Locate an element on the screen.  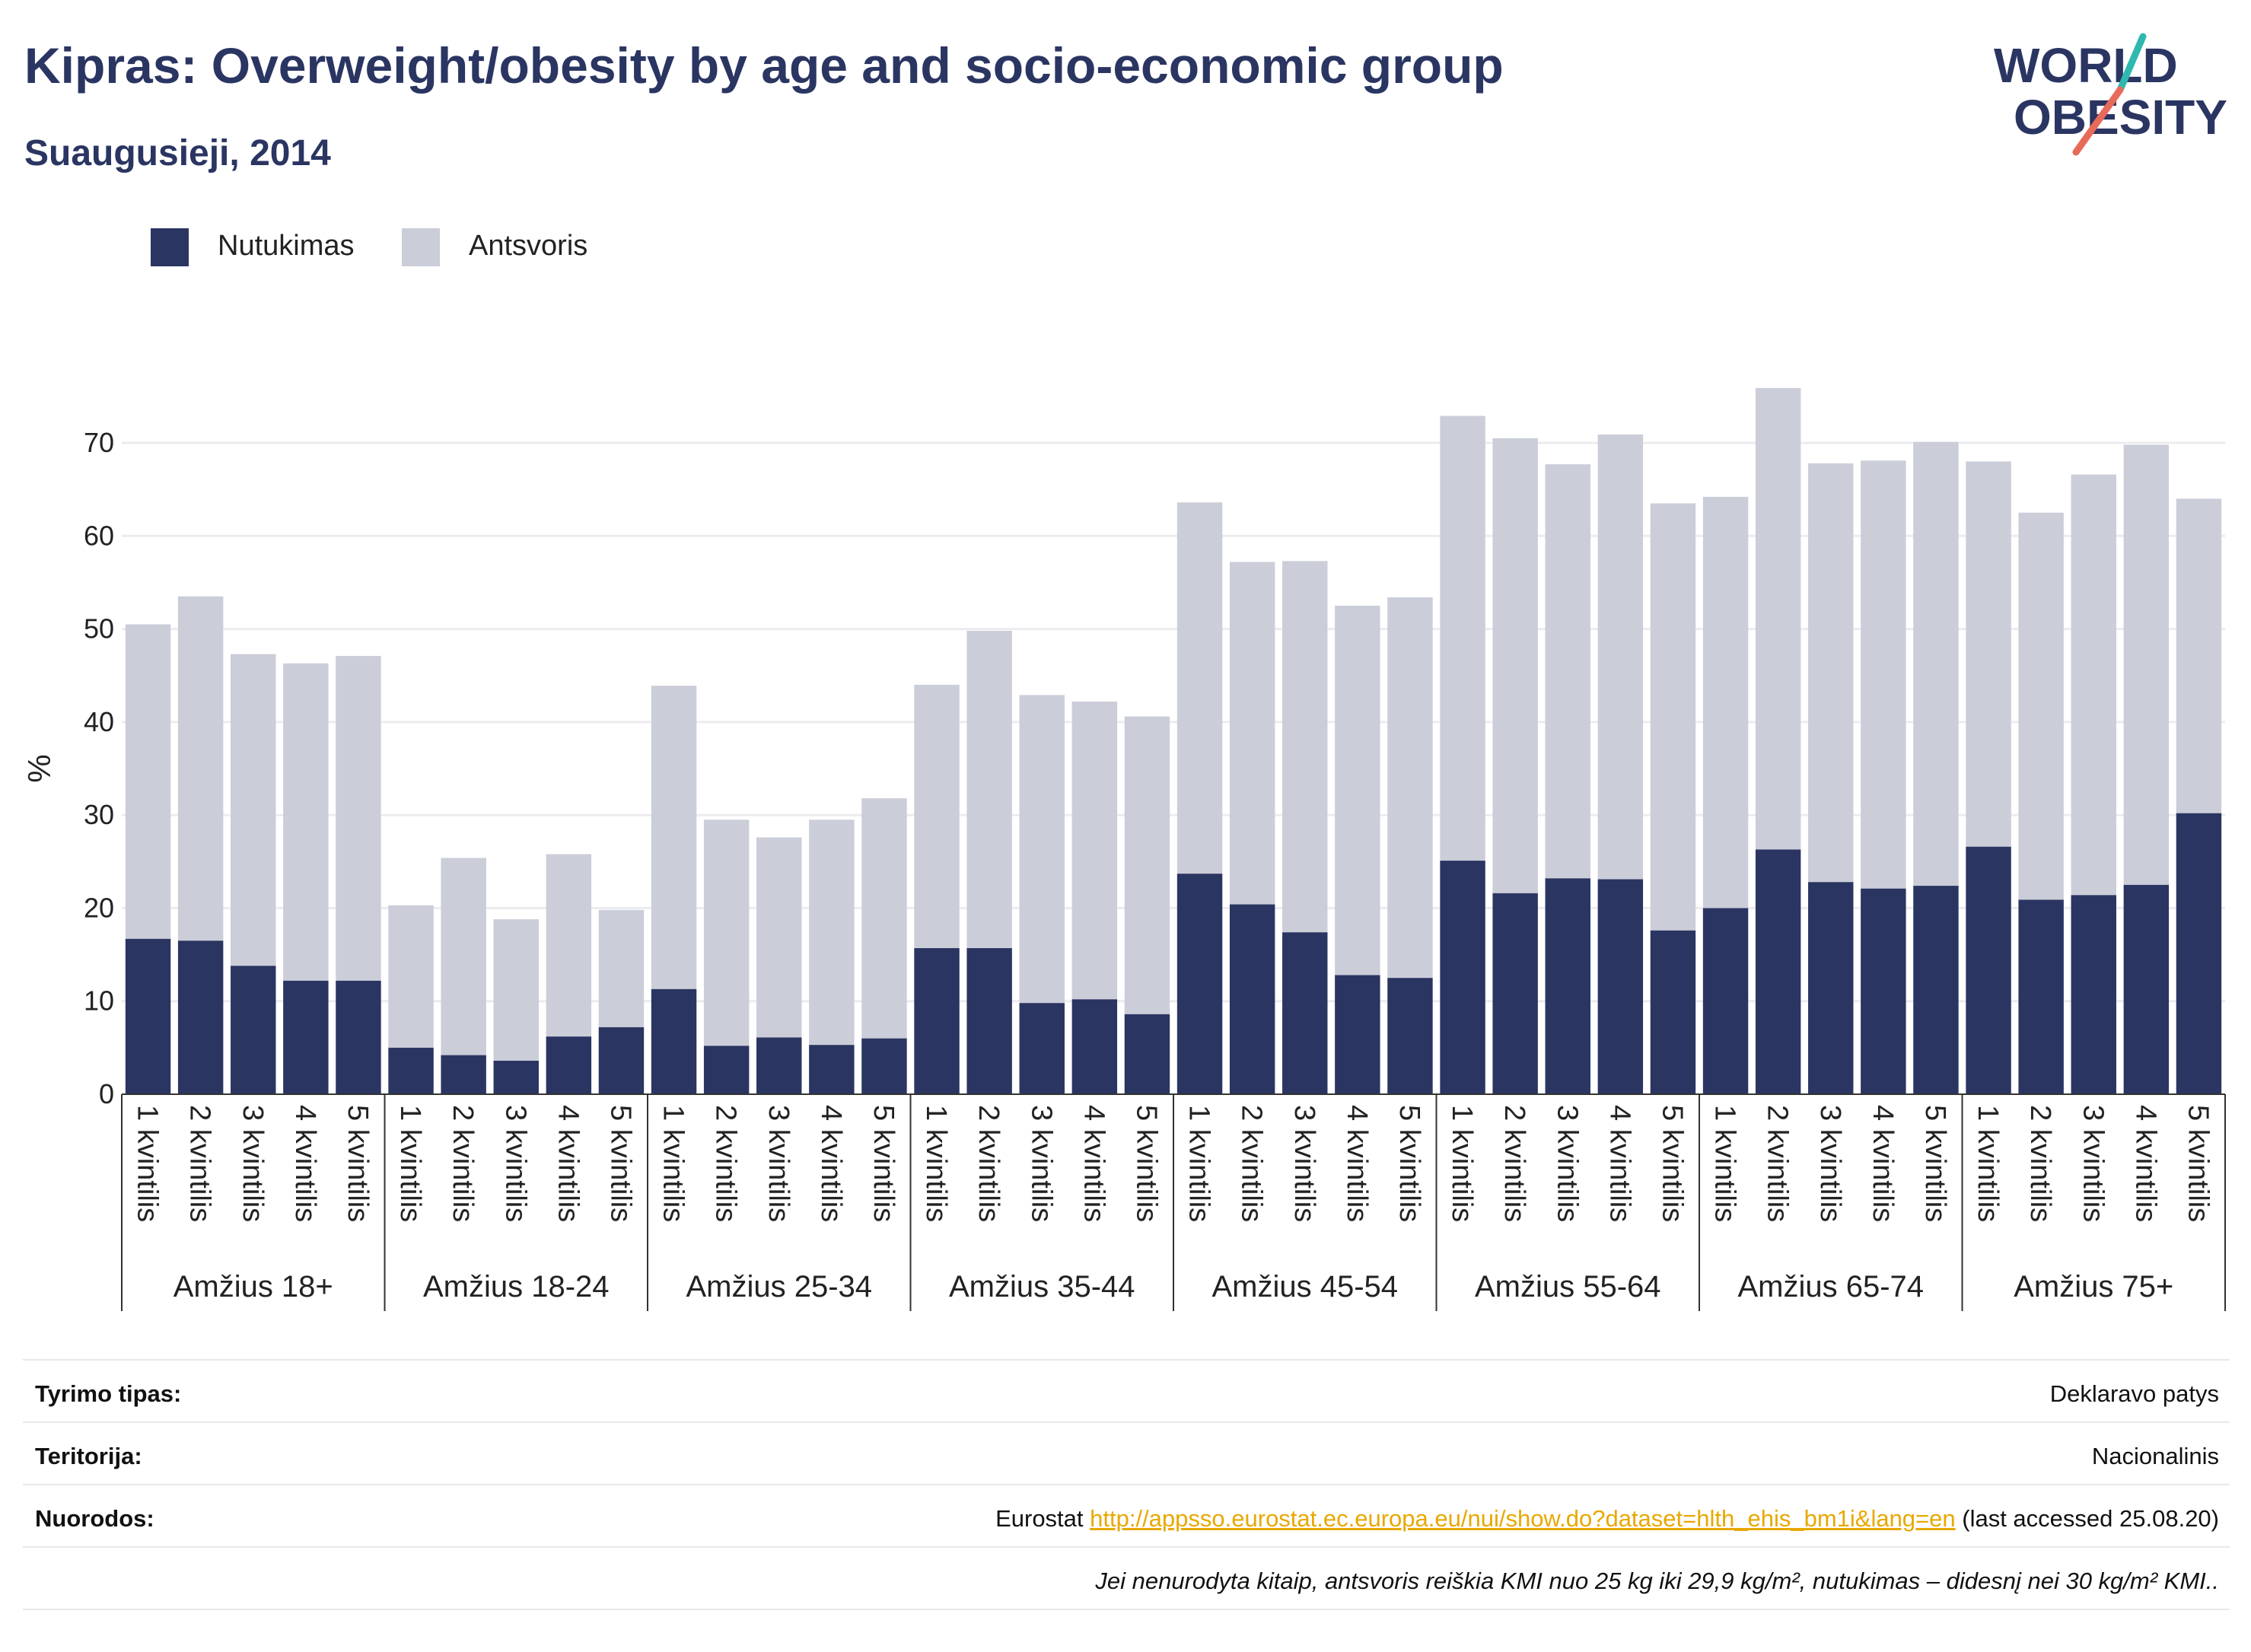
references-accessed: (last accessed 25.08.20) is located at coordinates (2087, 1518).